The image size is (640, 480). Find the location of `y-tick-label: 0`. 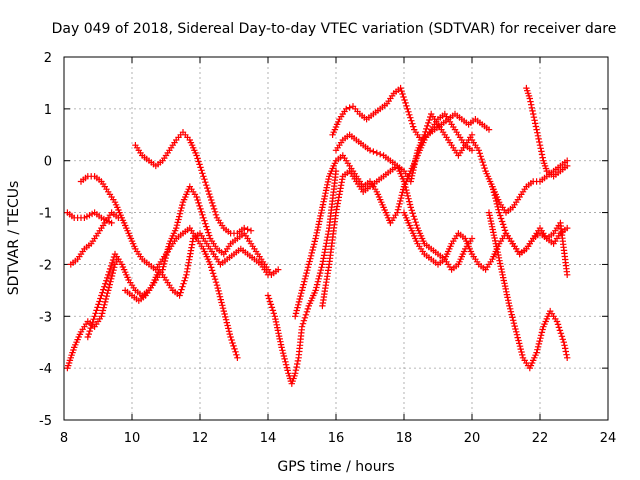

y-tick-label: 0 is located at coordinates (48, 162).